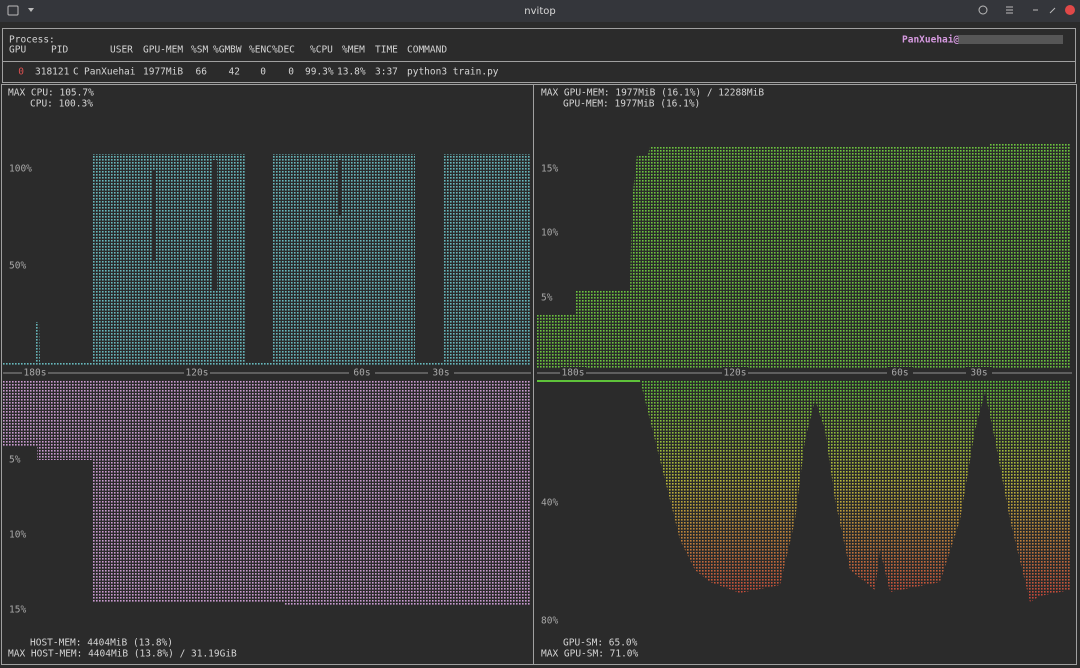  What do you see at coordinates (1009, 10) in the screenshot?
I see `menu-icon` at bounding box center [1009, 10].